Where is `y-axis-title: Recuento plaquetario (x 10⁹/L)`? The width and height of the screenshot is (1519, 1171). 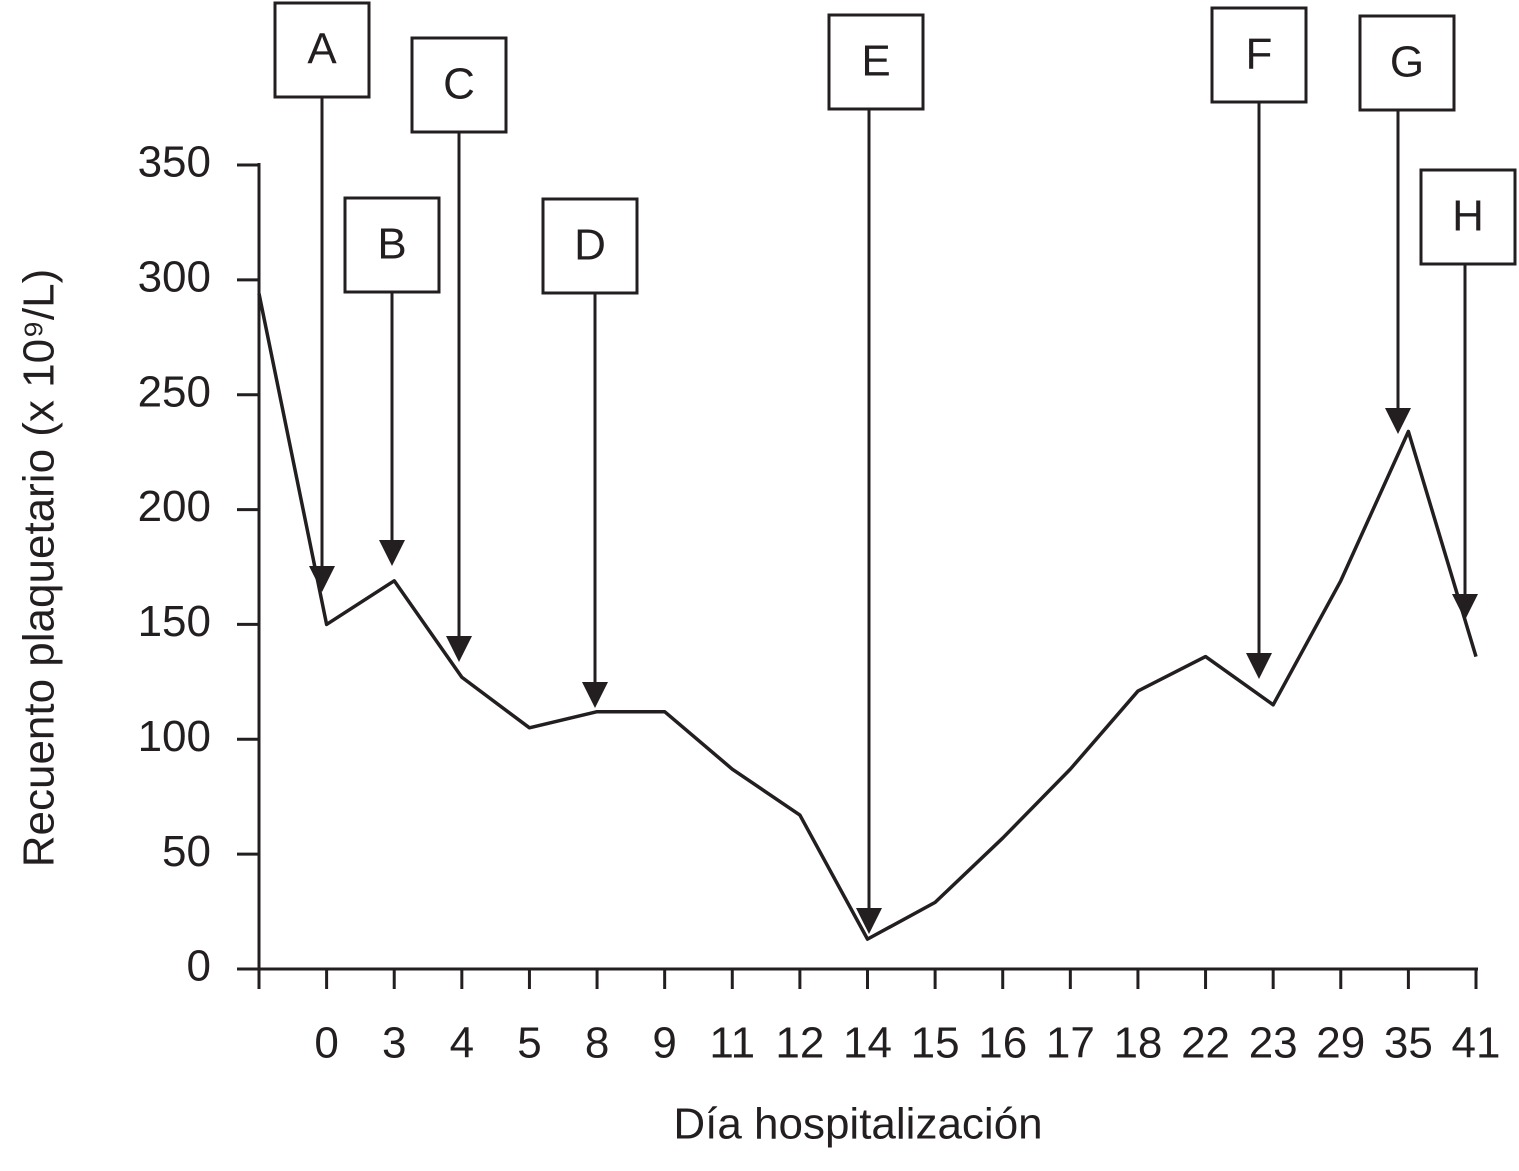
y-axis-title: Recuento plaquetario (x 10⁹/L) is located at coordinates (39, 568).